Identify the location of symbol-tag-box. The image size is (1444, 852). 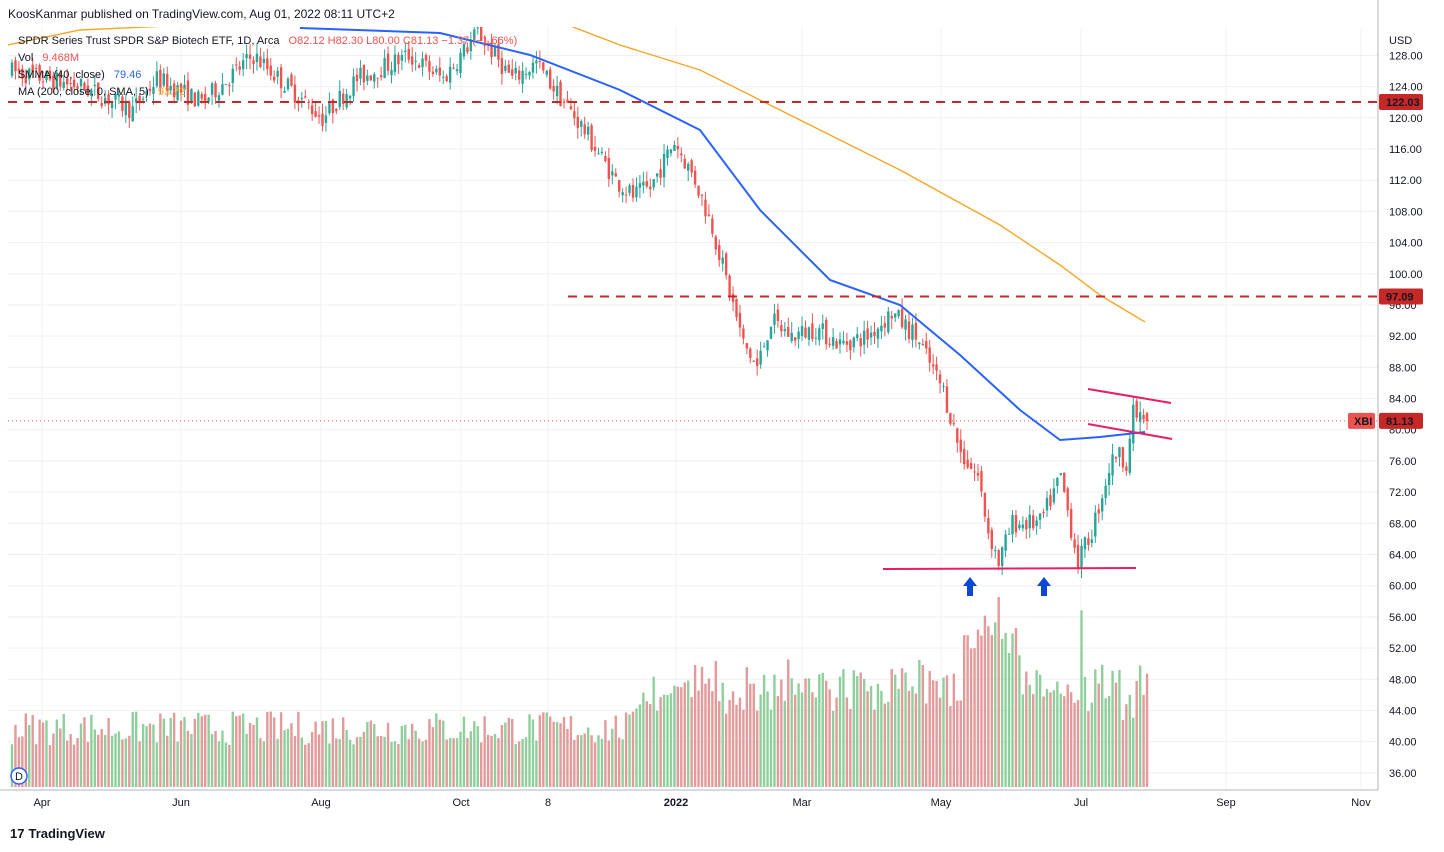
(1361, 420).